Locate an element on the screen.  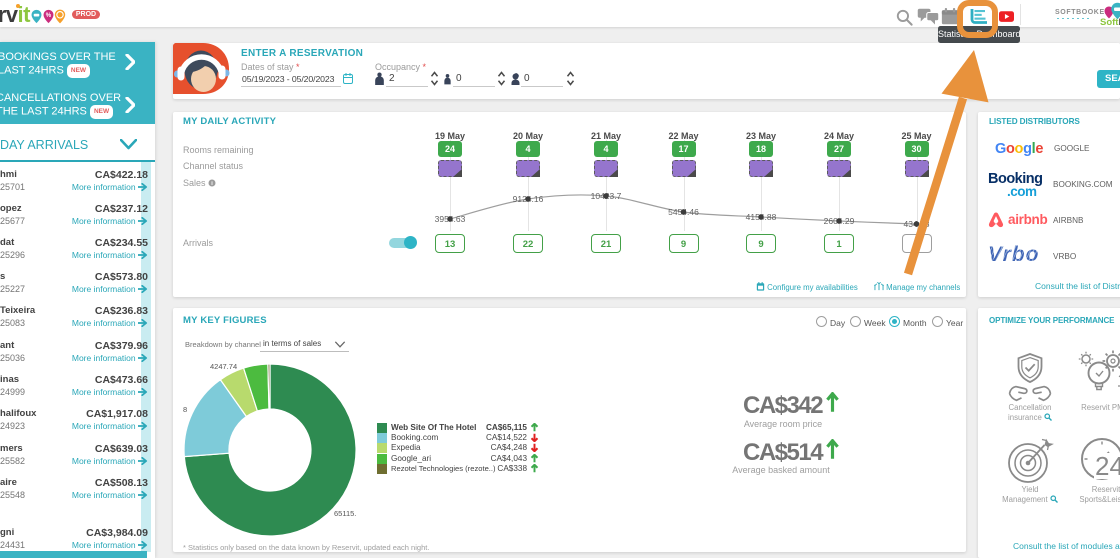
svg-text: i is located at coordinates (212, 184).